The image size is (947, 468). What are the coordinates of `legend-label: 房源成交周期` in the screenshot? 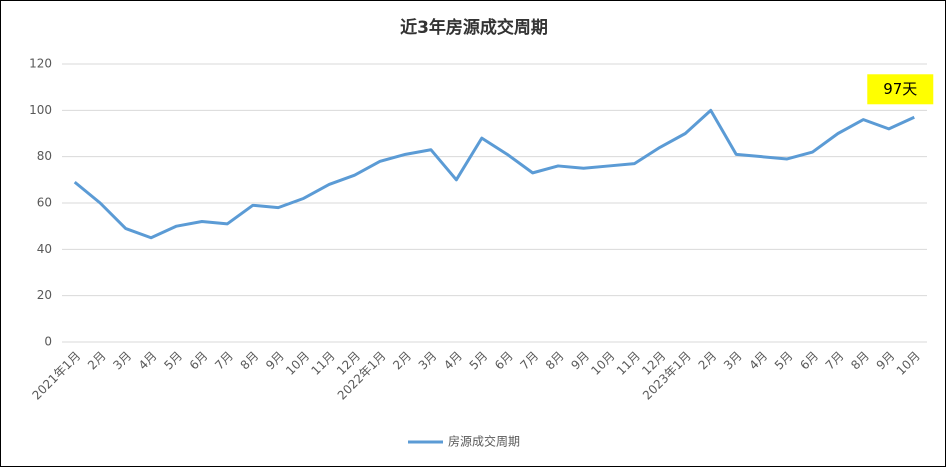 It's located at (484, 441).